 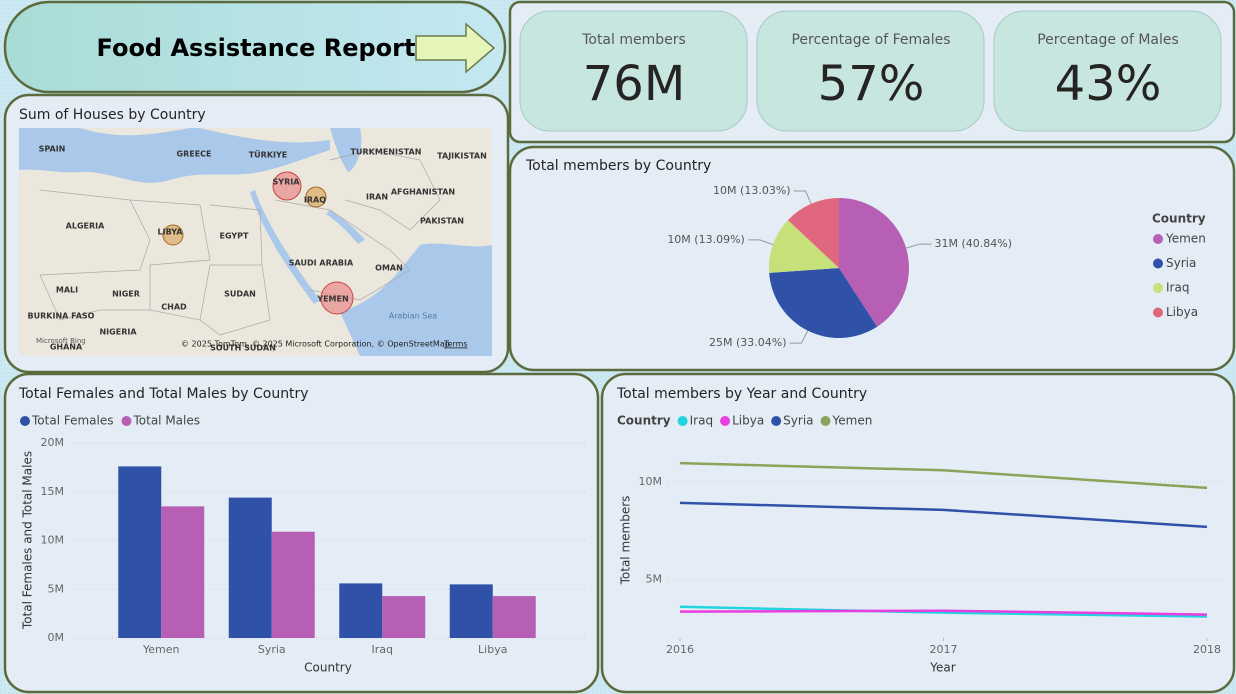 What do you see at coordinates (53, 491) in the screenshot?
I see `y-tick-label: 15M` at bounding box center [53, 491].